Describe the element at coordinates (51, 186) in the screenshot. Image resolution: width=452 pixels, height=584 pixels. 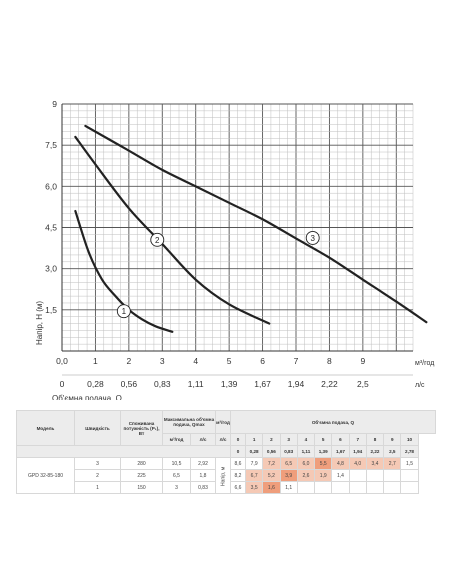
I see `y-tick-label: 6,0` at that location.